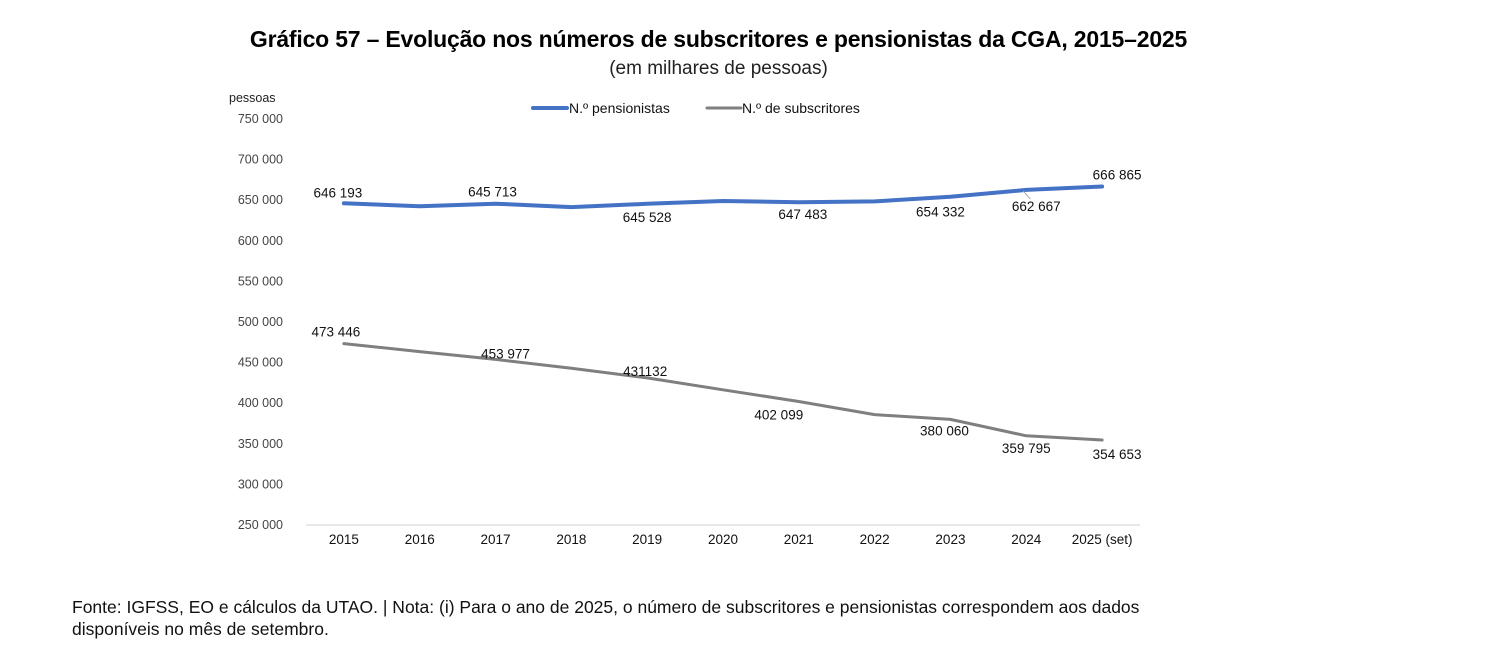 The height and width of the screenshot is (662, 1487). I want to click on pensioners-data-label: 662 667, so click(1036, 206).